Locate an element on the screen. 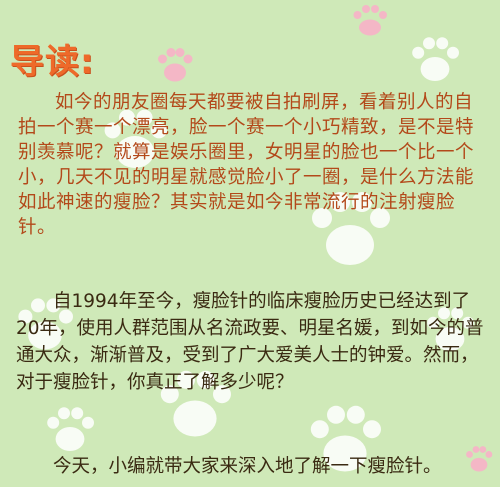  intro-paragraph-3: 今天，小编就带大家来深入地了解一下瘦脸针。 is located at coordinates (247, 466).